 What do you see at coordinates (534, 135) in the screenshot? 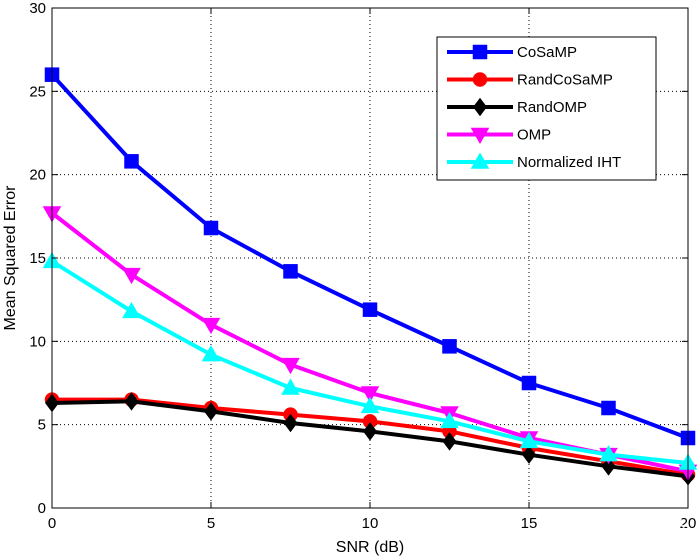
I see `legend-label: OMP` at bounding box center [534, 135].